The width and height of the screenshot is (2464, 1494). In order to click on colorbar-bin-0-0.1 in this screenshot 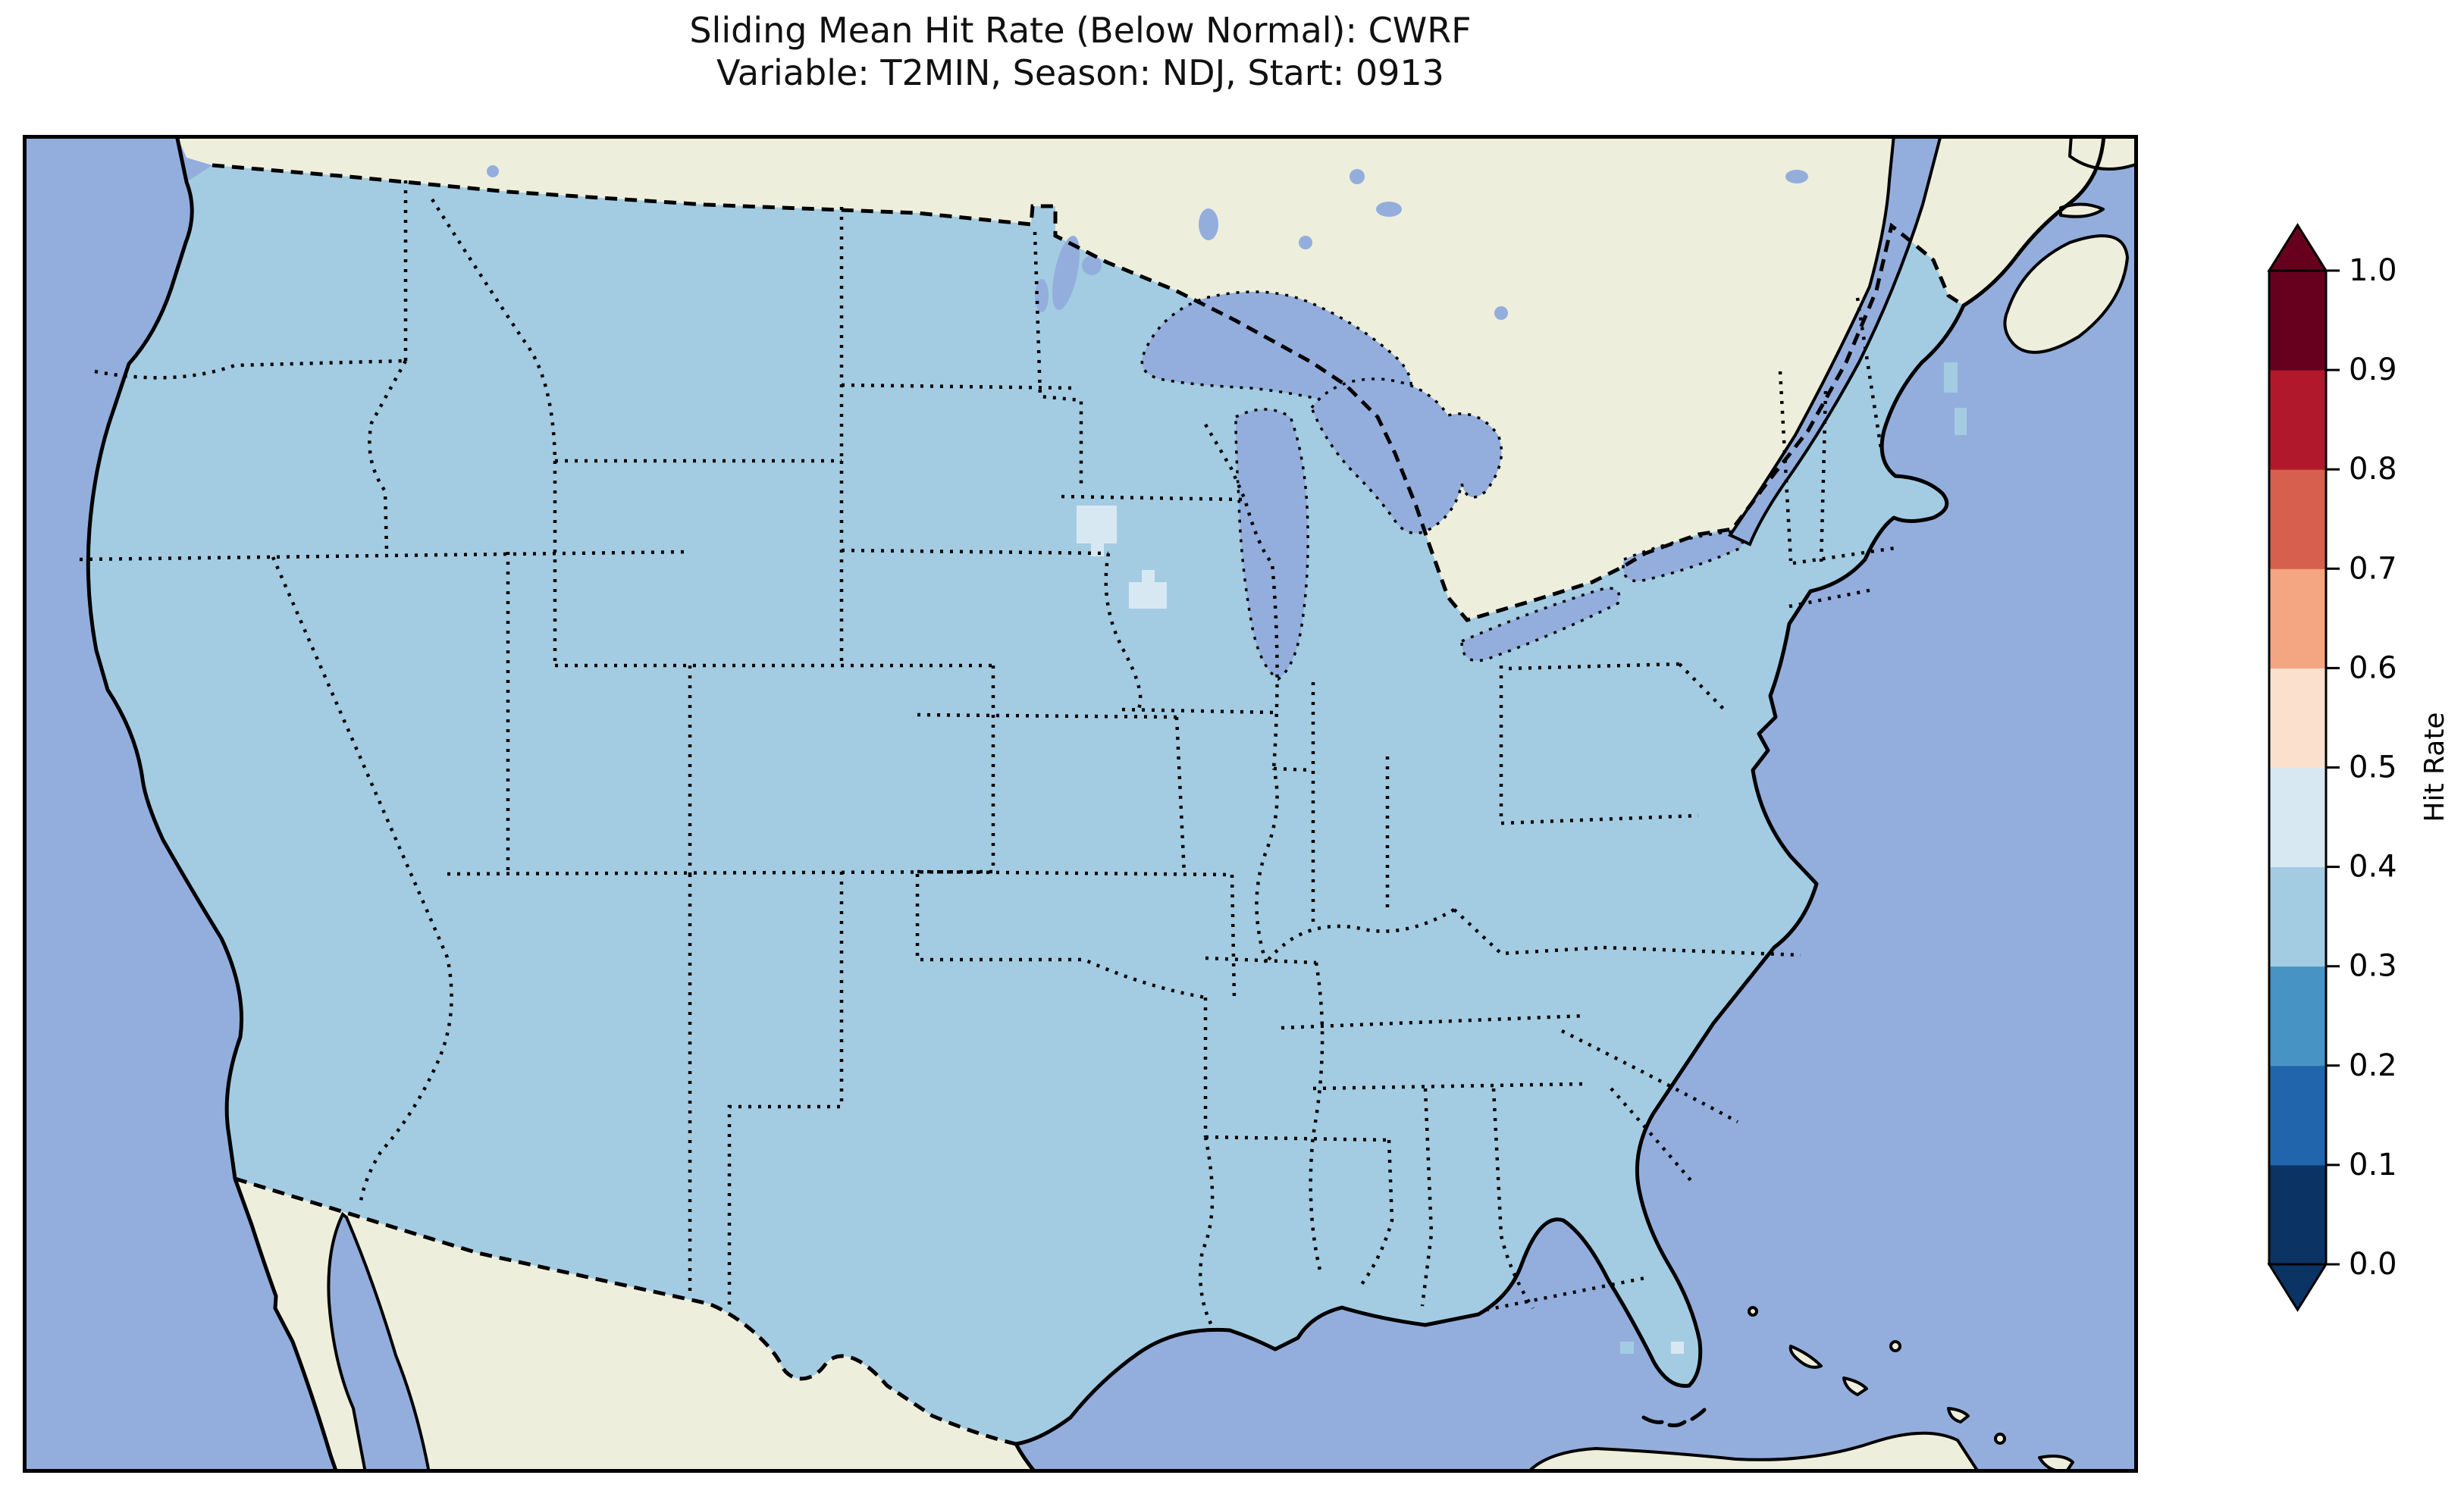, I will do `click(2297, 1214)`.